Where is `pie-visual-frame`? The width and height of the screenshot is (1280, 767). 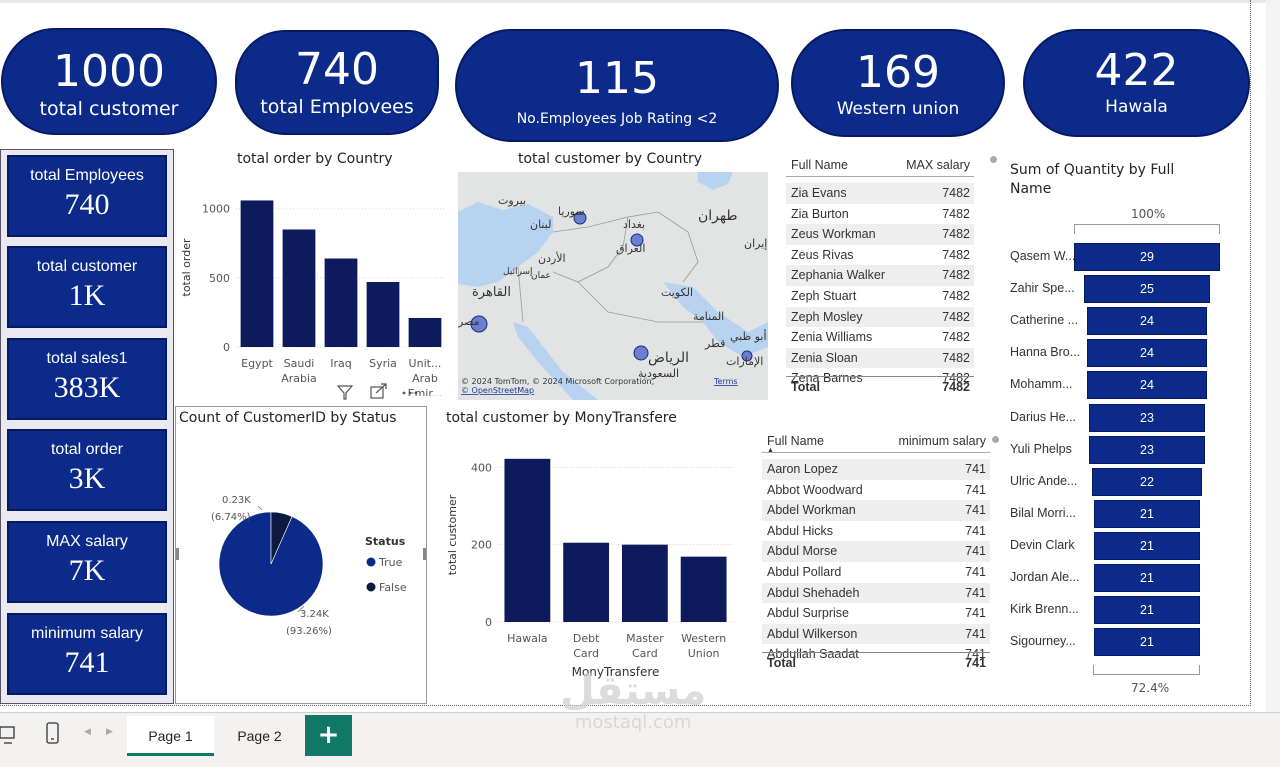
pie-visual-frame is located at coordinates (301, 555).